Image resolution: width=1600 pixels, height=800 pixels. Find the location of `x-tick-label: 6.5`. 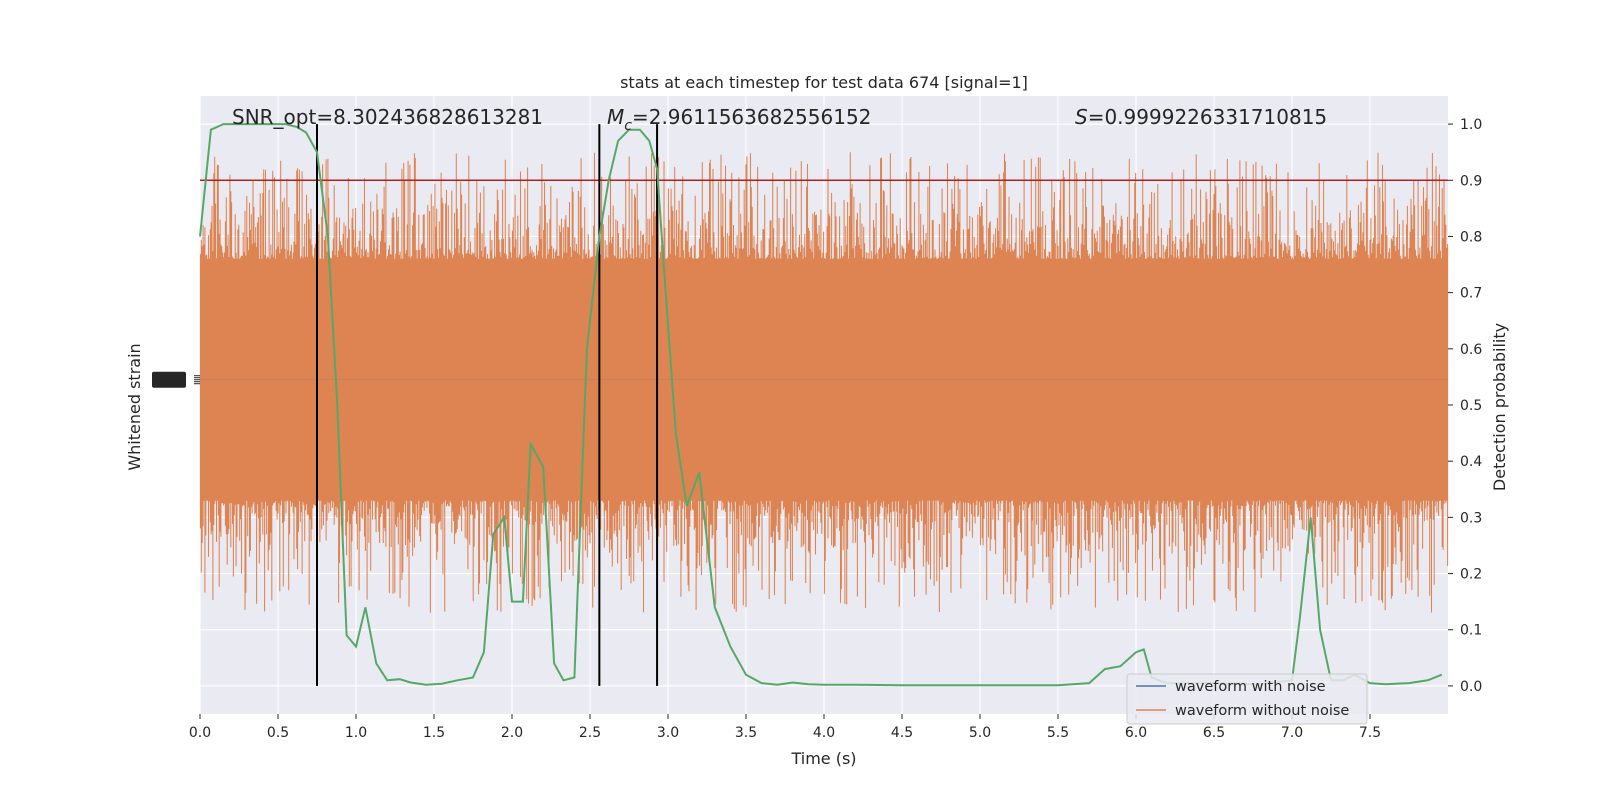

x-tick-label: 6.5 is located at coordinates (1214, 733).